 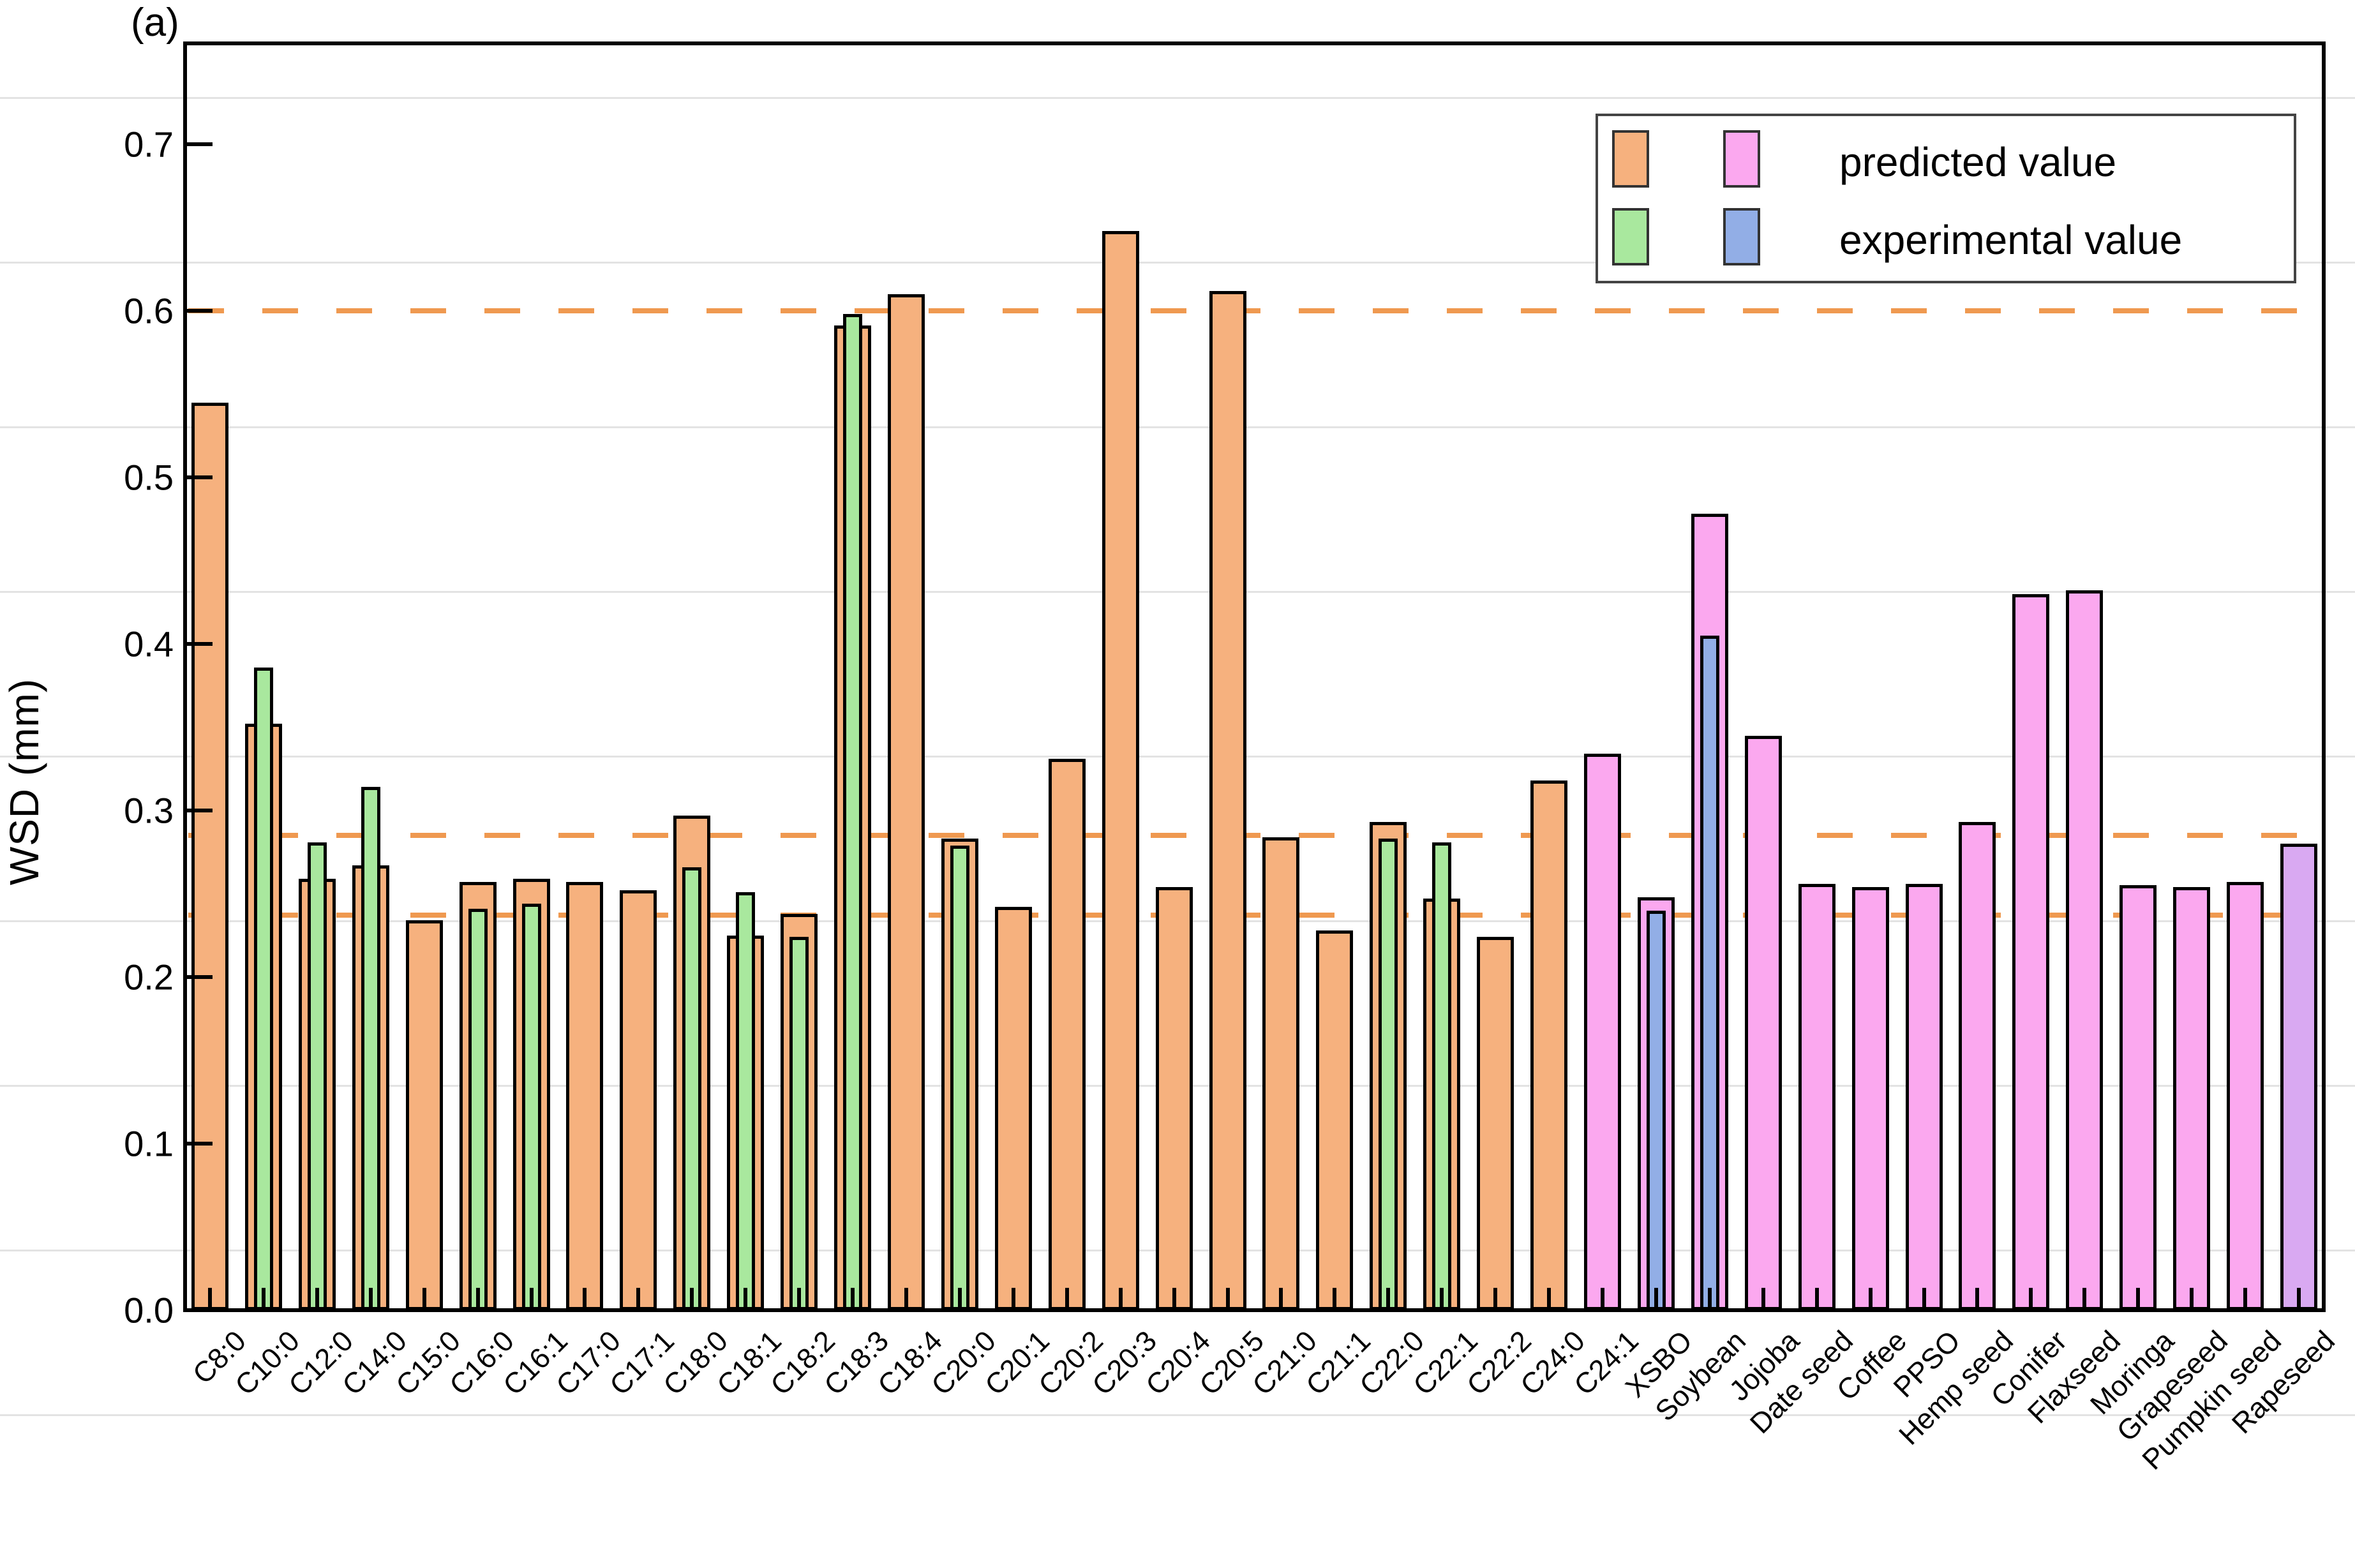 What do you see at coordinates (1630, 237) in the screenshot?
I see `experimental-fatty-swatch` at bounding box center [1630, 237].